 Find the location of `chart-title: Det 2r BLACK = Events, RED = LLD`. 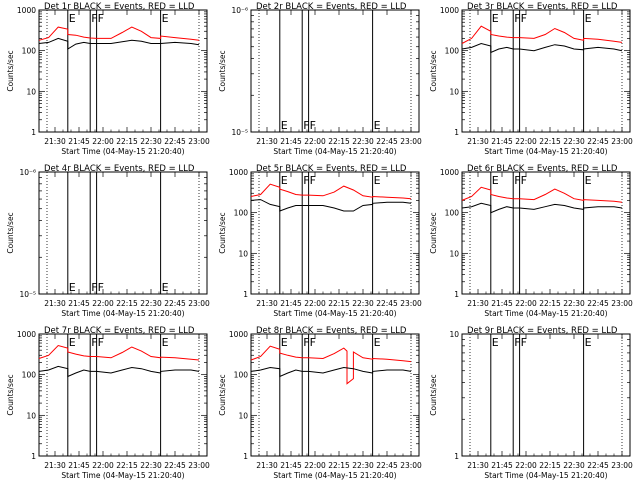

chart-title: Det 2r BLACK = Events, RED = LLD is located at coordinates (331, 7).